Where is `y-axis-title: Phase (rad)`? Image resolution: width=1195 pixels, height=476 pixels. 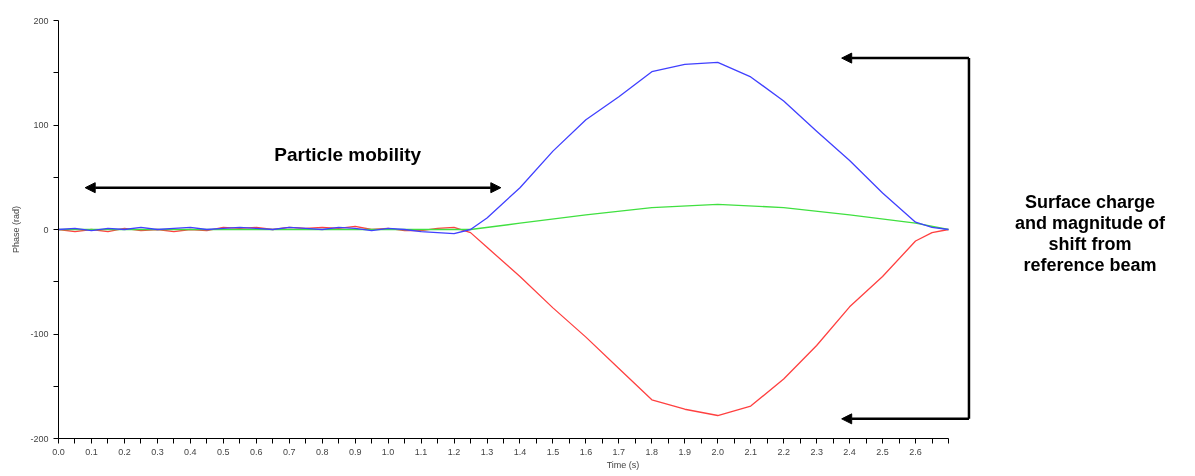 y-axis-title: Phase (rad) is located at coordinates (16, 229).